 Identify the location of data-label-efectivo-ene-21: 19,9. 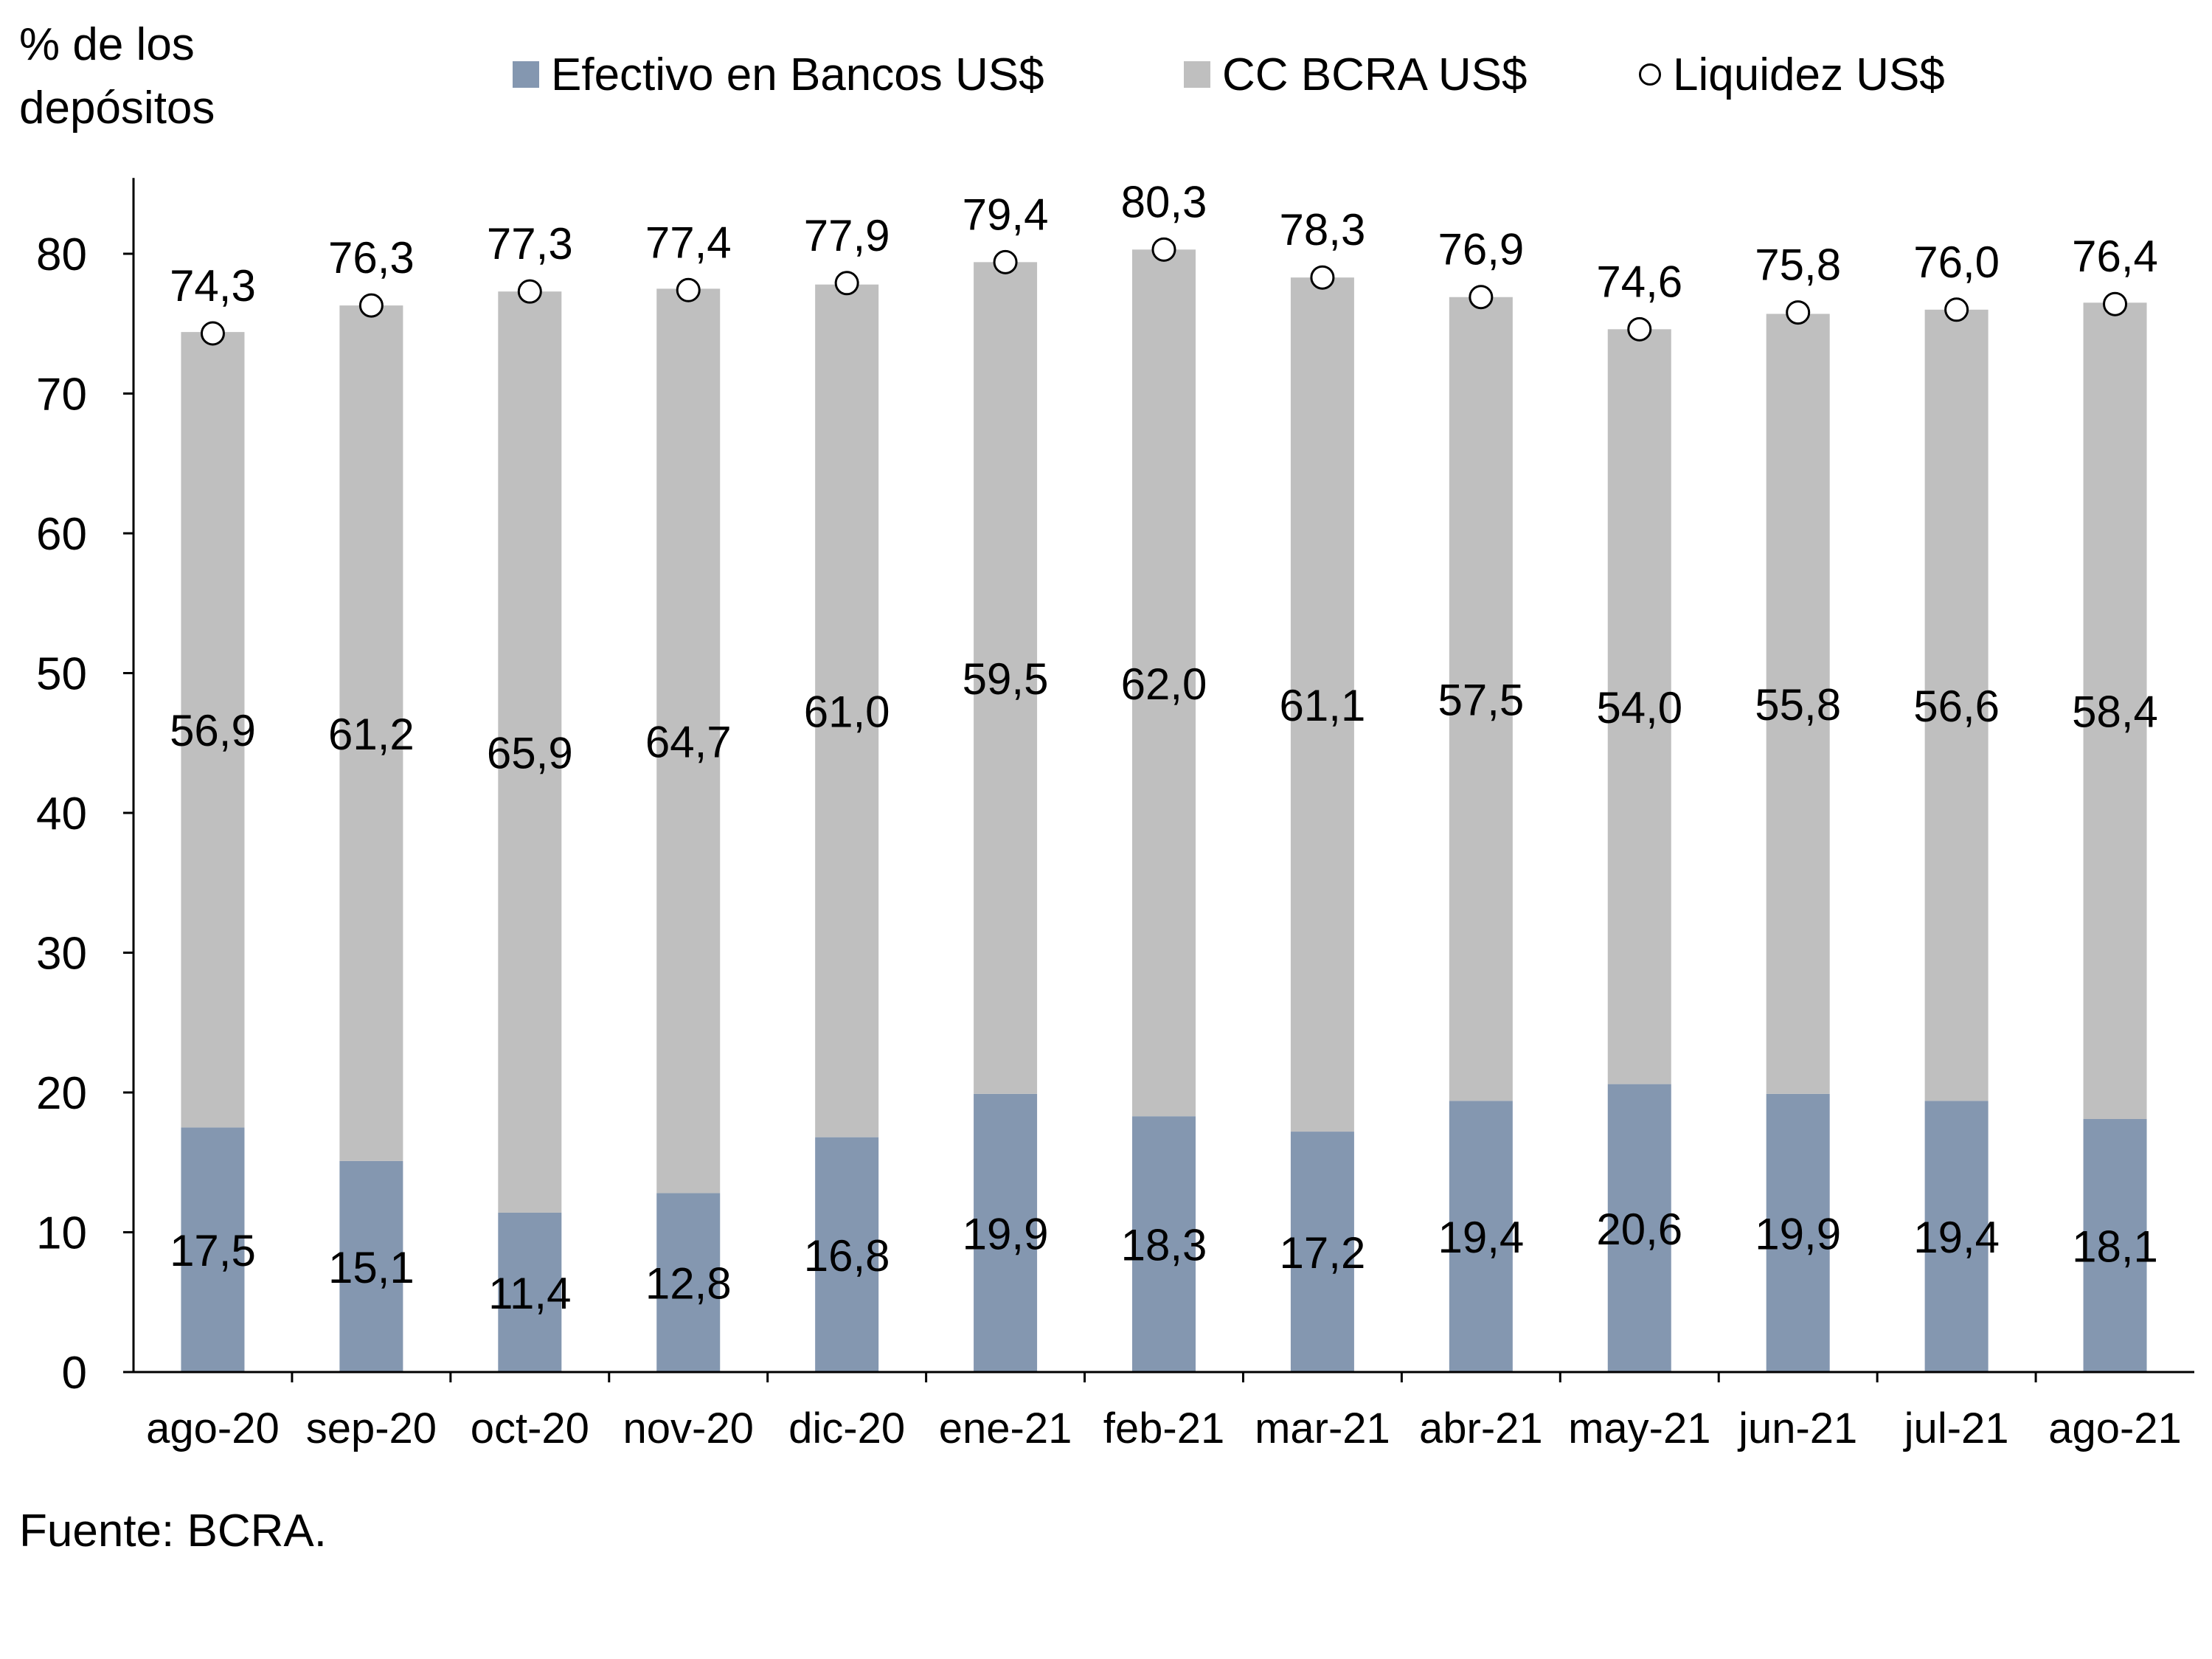
(1006, 1233).